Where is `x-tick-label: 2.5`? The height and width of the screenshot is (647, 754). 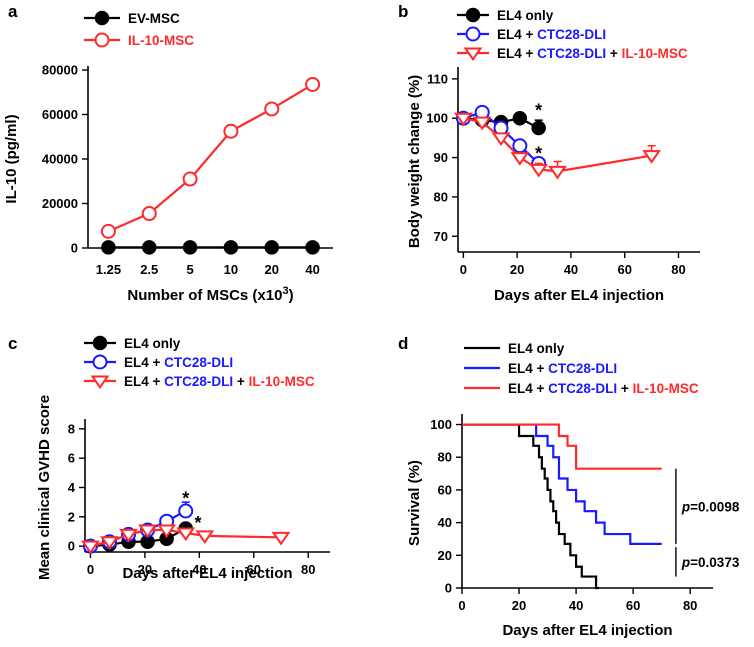
x-tick-label: 2.5 is located at coordinates (149, 269).